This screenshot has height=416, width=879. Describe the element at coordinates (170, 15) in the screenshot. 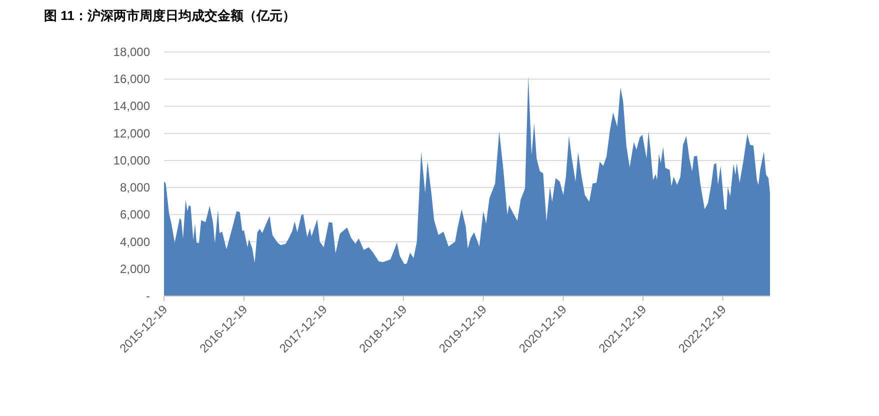

I see `chart-title: 图 11：沪深两市周度日均成交金额（亿元）` at that location.